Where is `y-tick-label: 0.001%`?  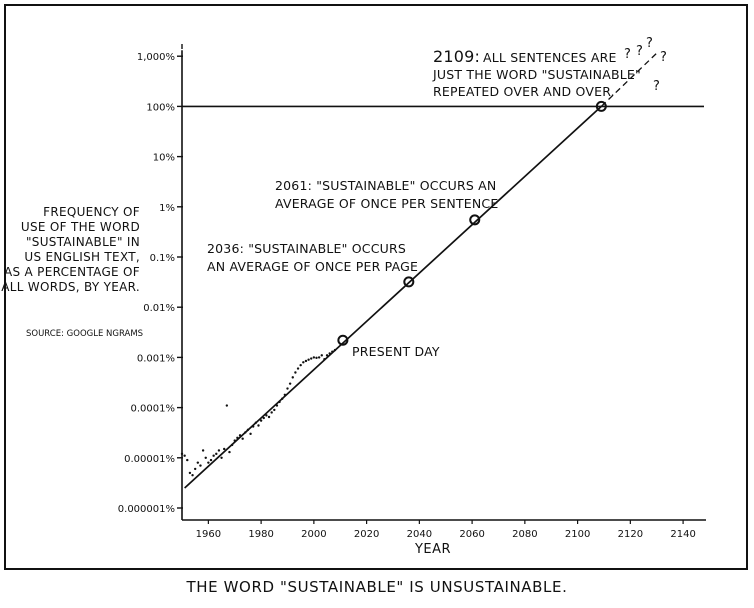
y-tick-label: 0.001% is located at coordinates (156, 358).